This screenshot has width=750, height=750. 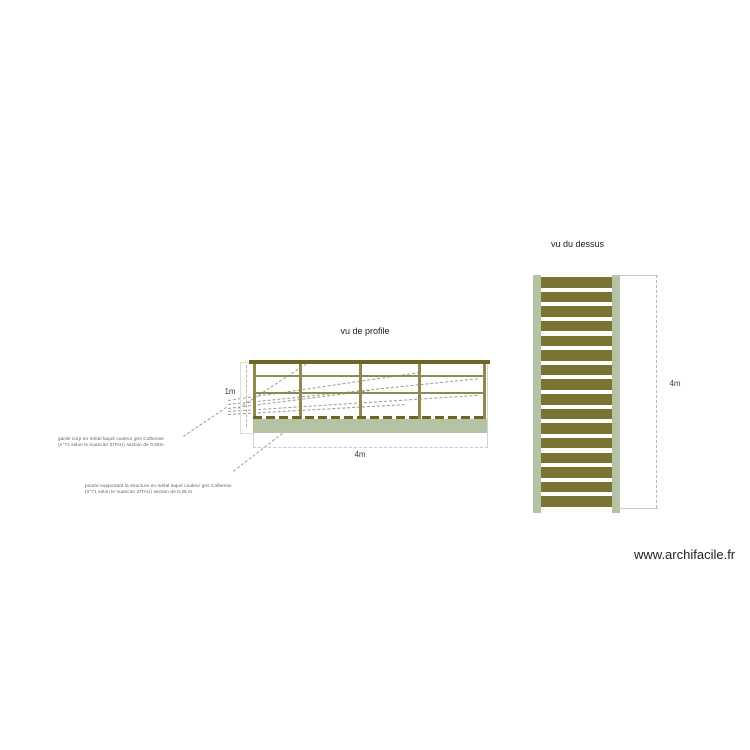 What do you see at coordinates (369, 376) in the screenshot?
I see `handrail-mid-rail` at bounding box center [369, 376].